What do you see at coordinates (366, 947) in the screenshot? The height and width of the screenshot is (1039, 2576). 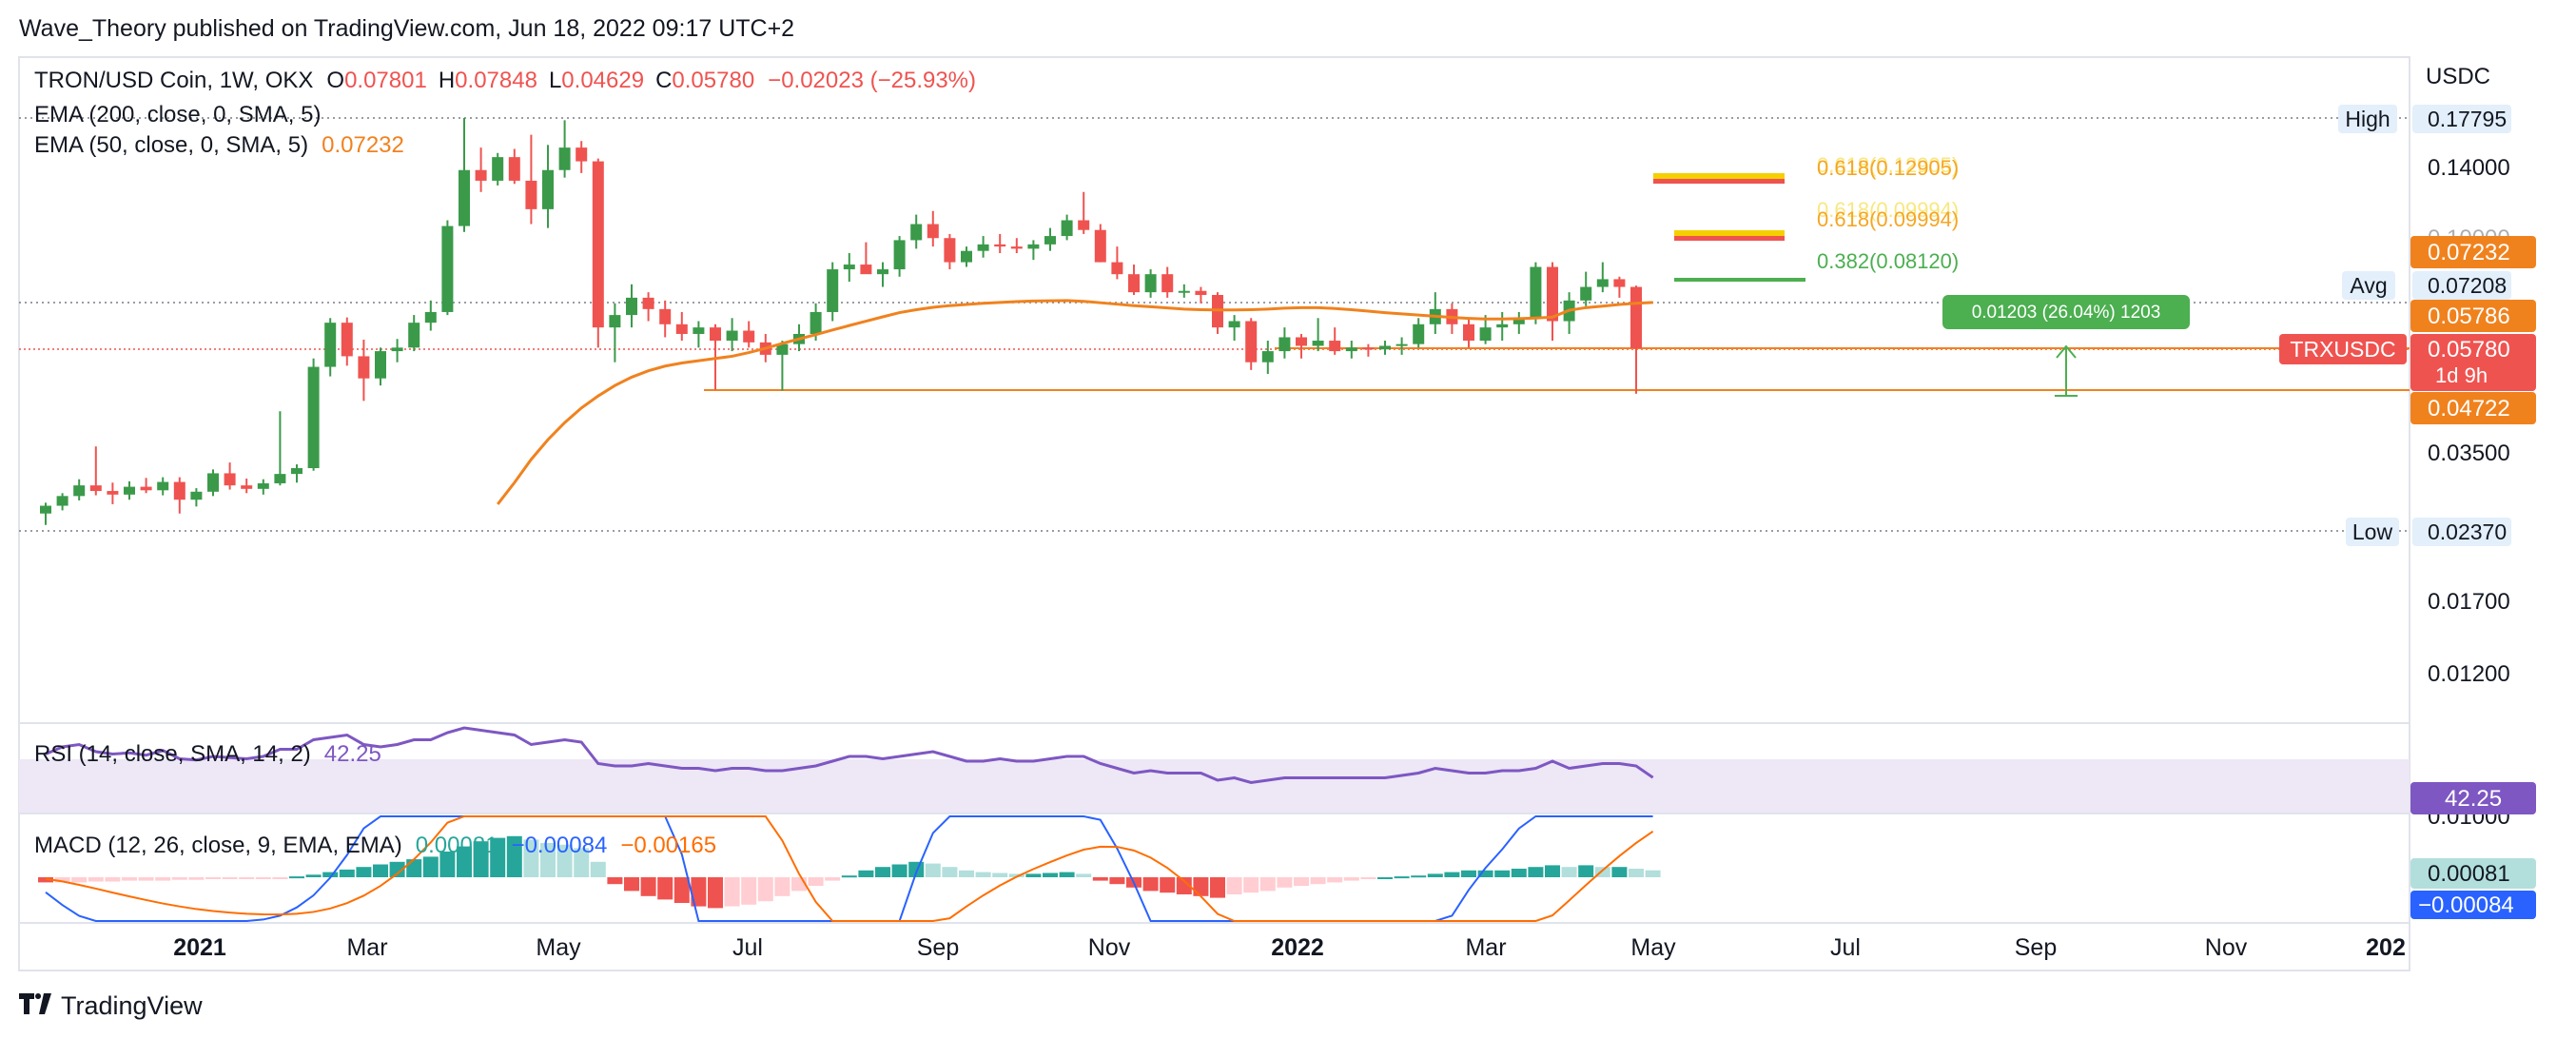 I see `time-tick: Mar` at bounding box center [366, 947].